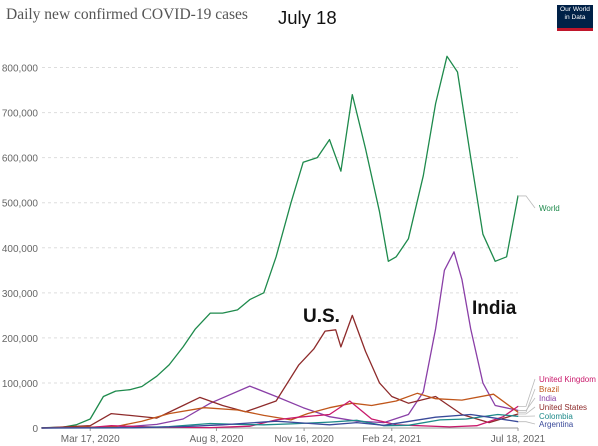 Image resolution: width=598 pixels, height=446 pixels. What do you see at coordinates (127, 14) in the screenshot?
I see `chart-title: Daily new confirmed COVID-19 cases` at bounding box center [127, 14].